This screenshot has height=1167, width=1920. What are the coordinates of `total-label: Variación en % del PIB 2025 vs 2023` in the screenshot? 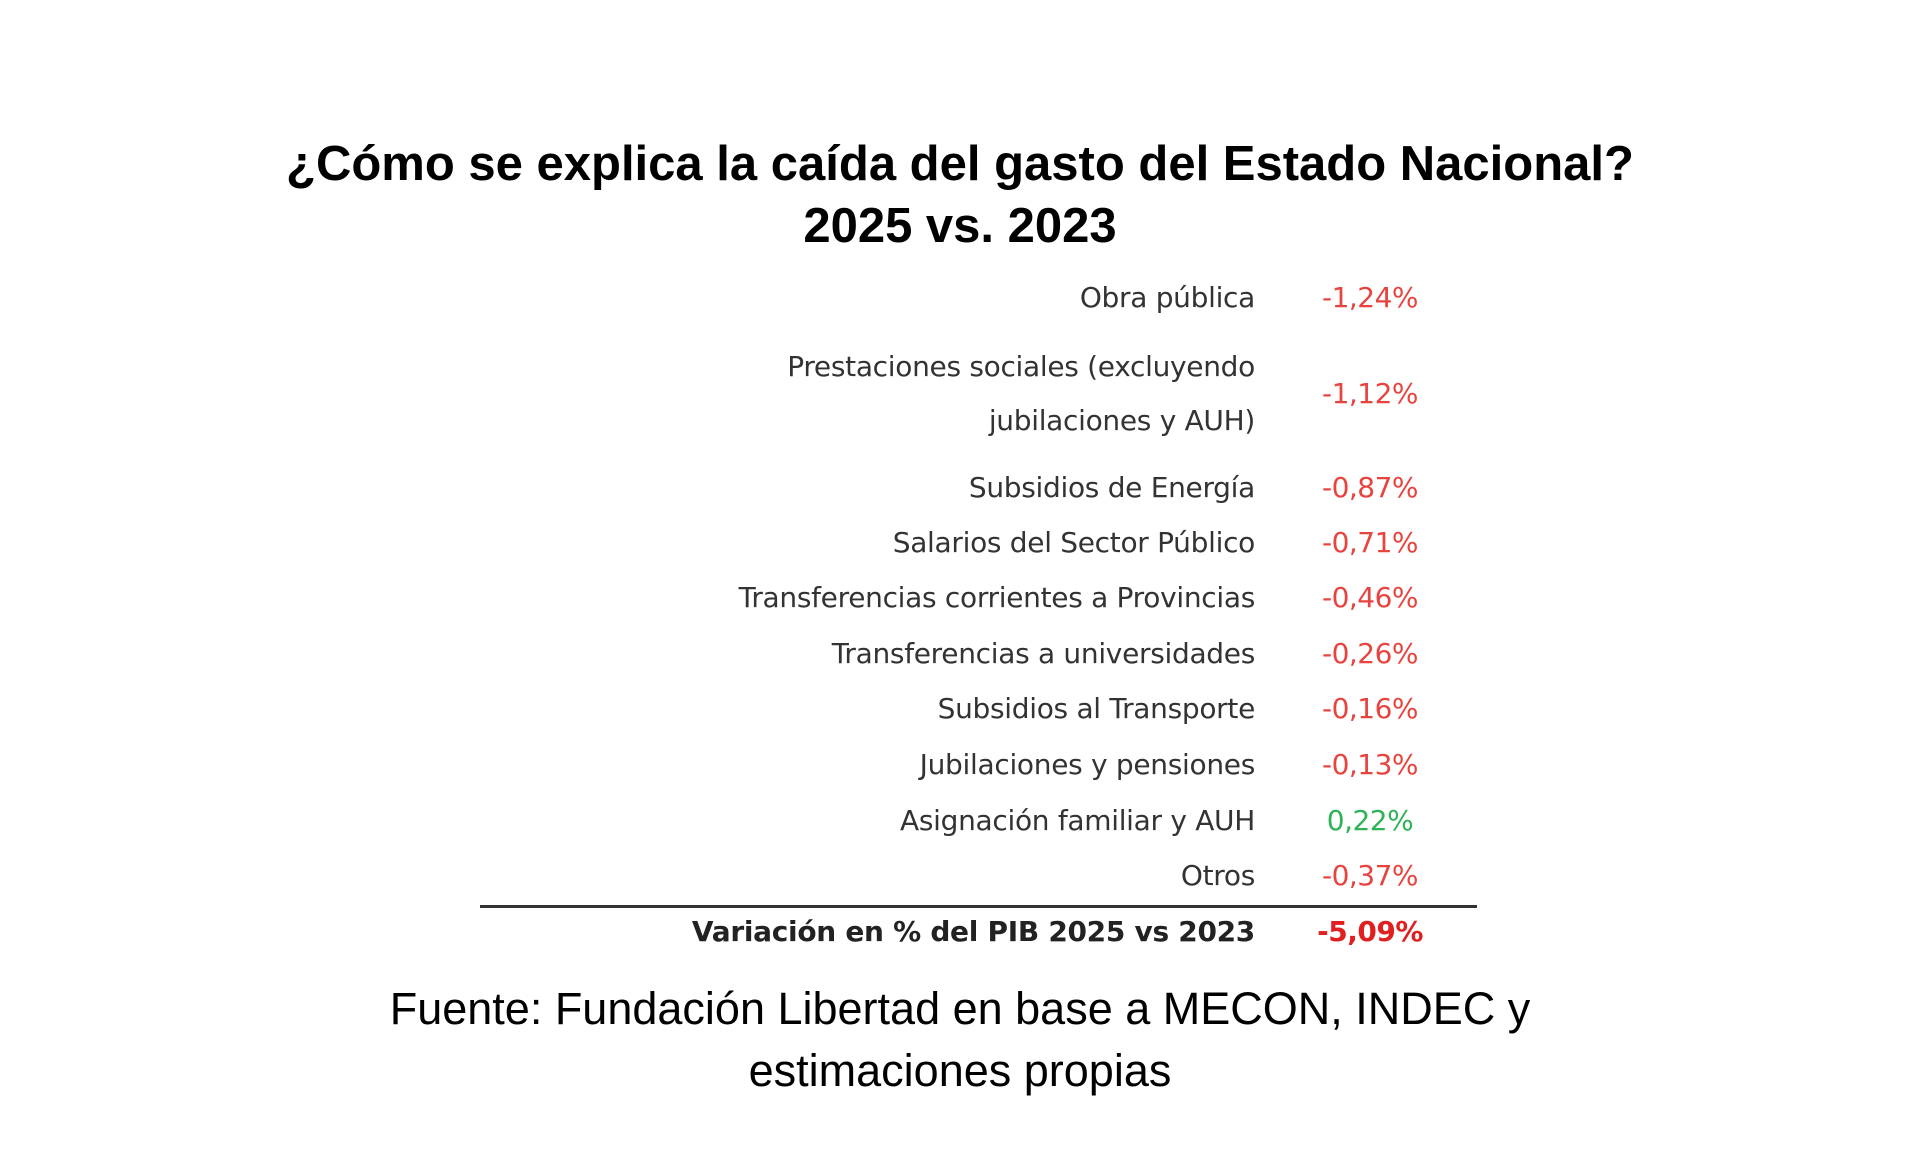 It's located at (973, 931).